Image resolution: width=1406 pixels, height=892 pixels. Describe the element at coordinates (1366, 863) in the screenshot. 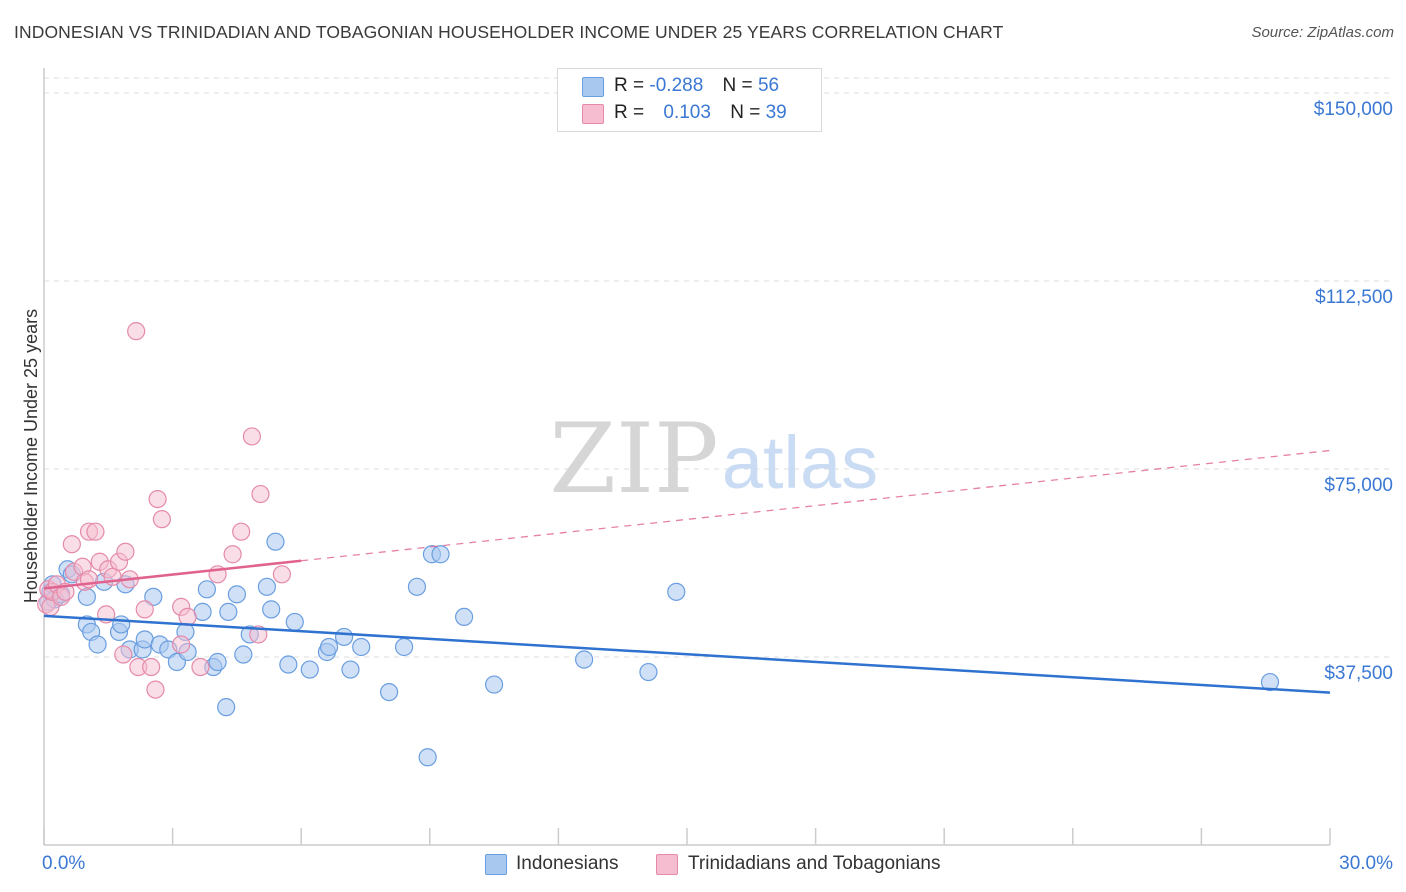

I see `x-tick-label: 30.0%` at that location.